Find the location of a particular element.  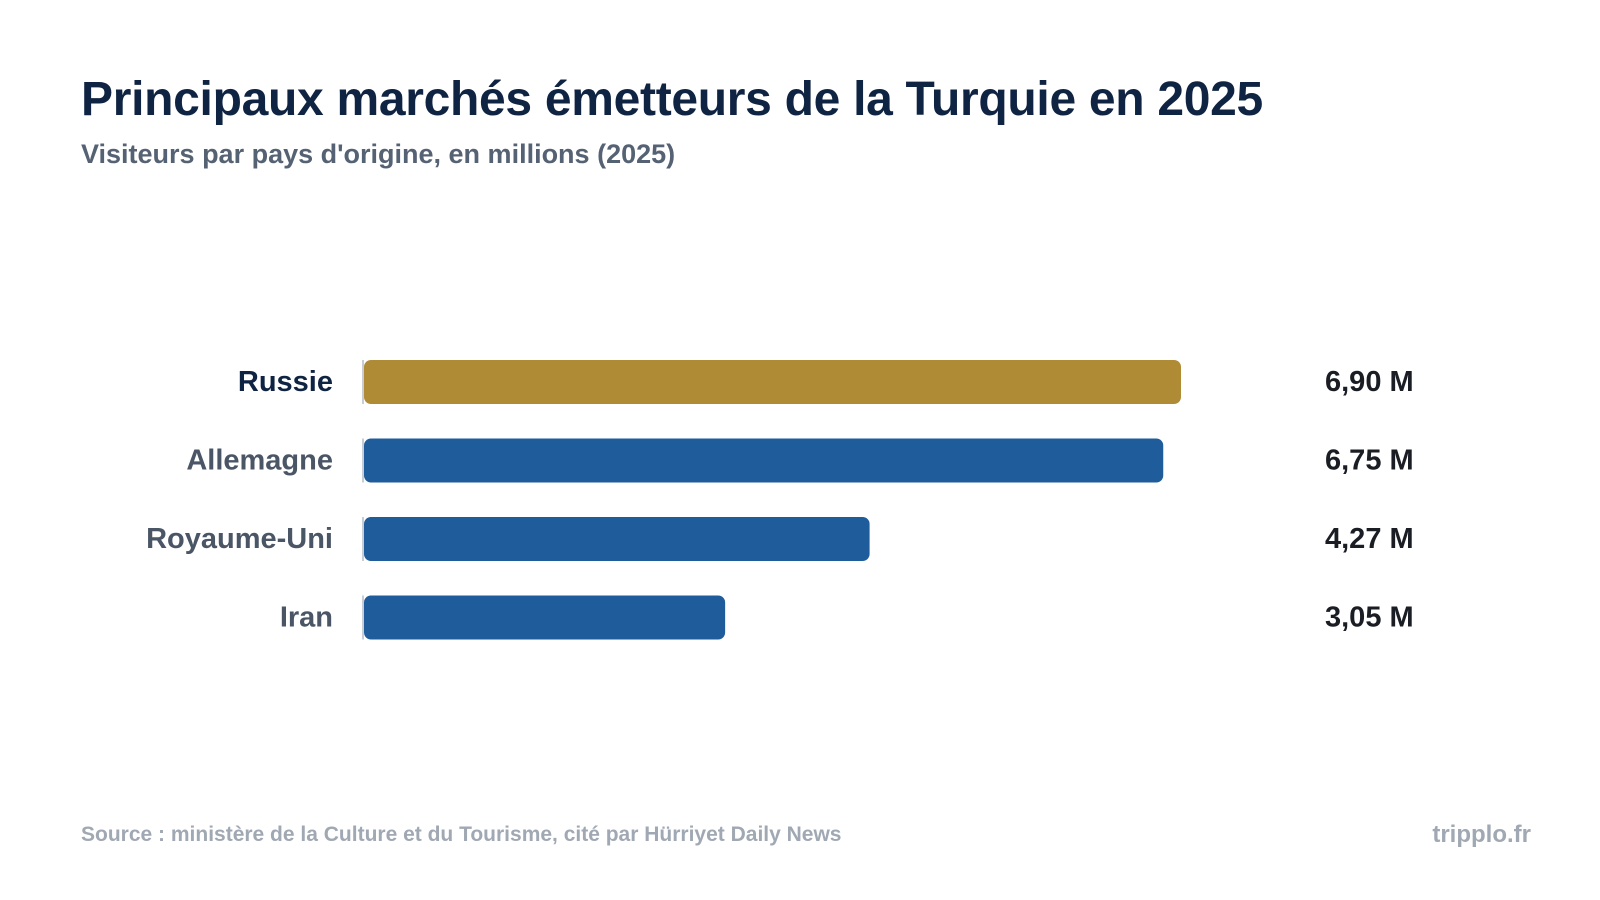

bar-allemagne is located at coordinates (764, 460).